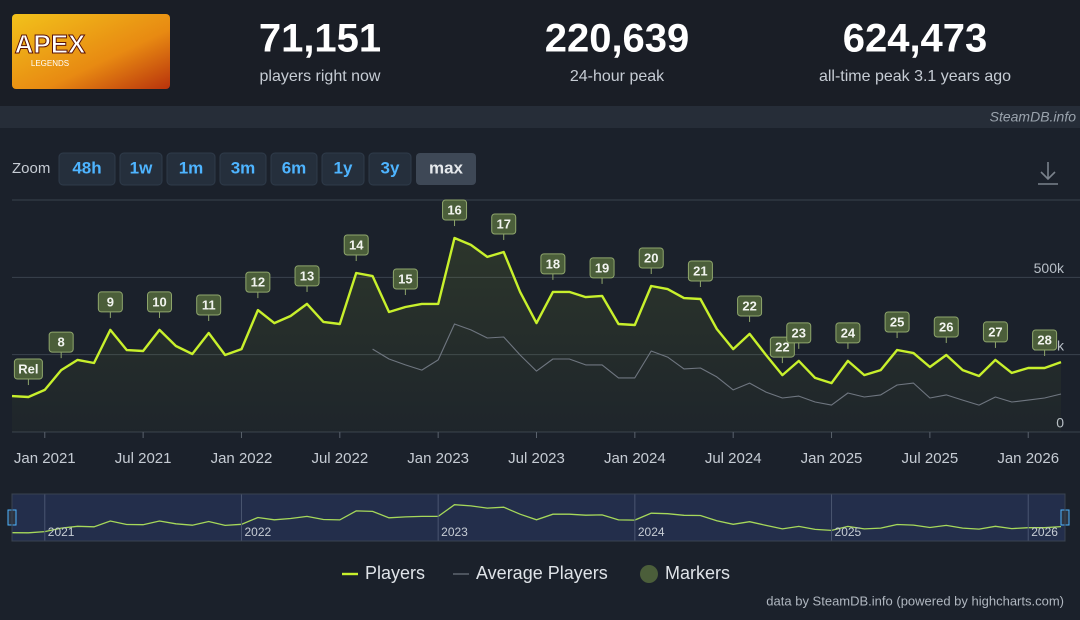 The width and height of the screenshot is (1080, 620). I want to click on navigator-frame, so click(538, 517).